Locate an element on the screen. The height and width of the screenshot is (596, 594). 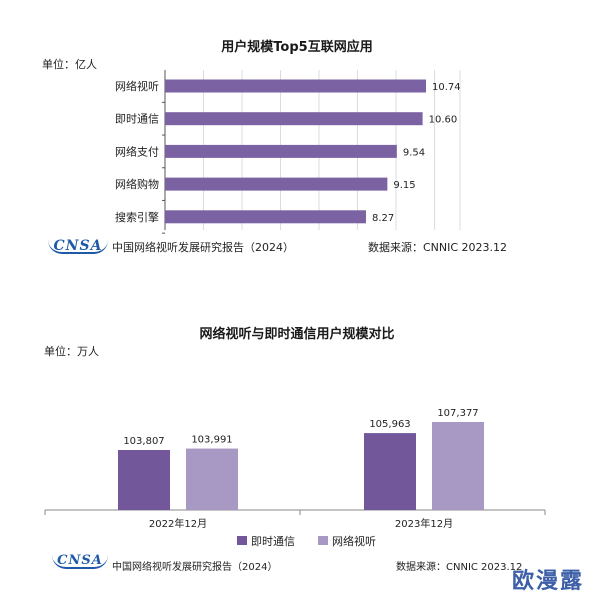
category-tick-label: 2022年12月 is located at coordinates (178, 523).